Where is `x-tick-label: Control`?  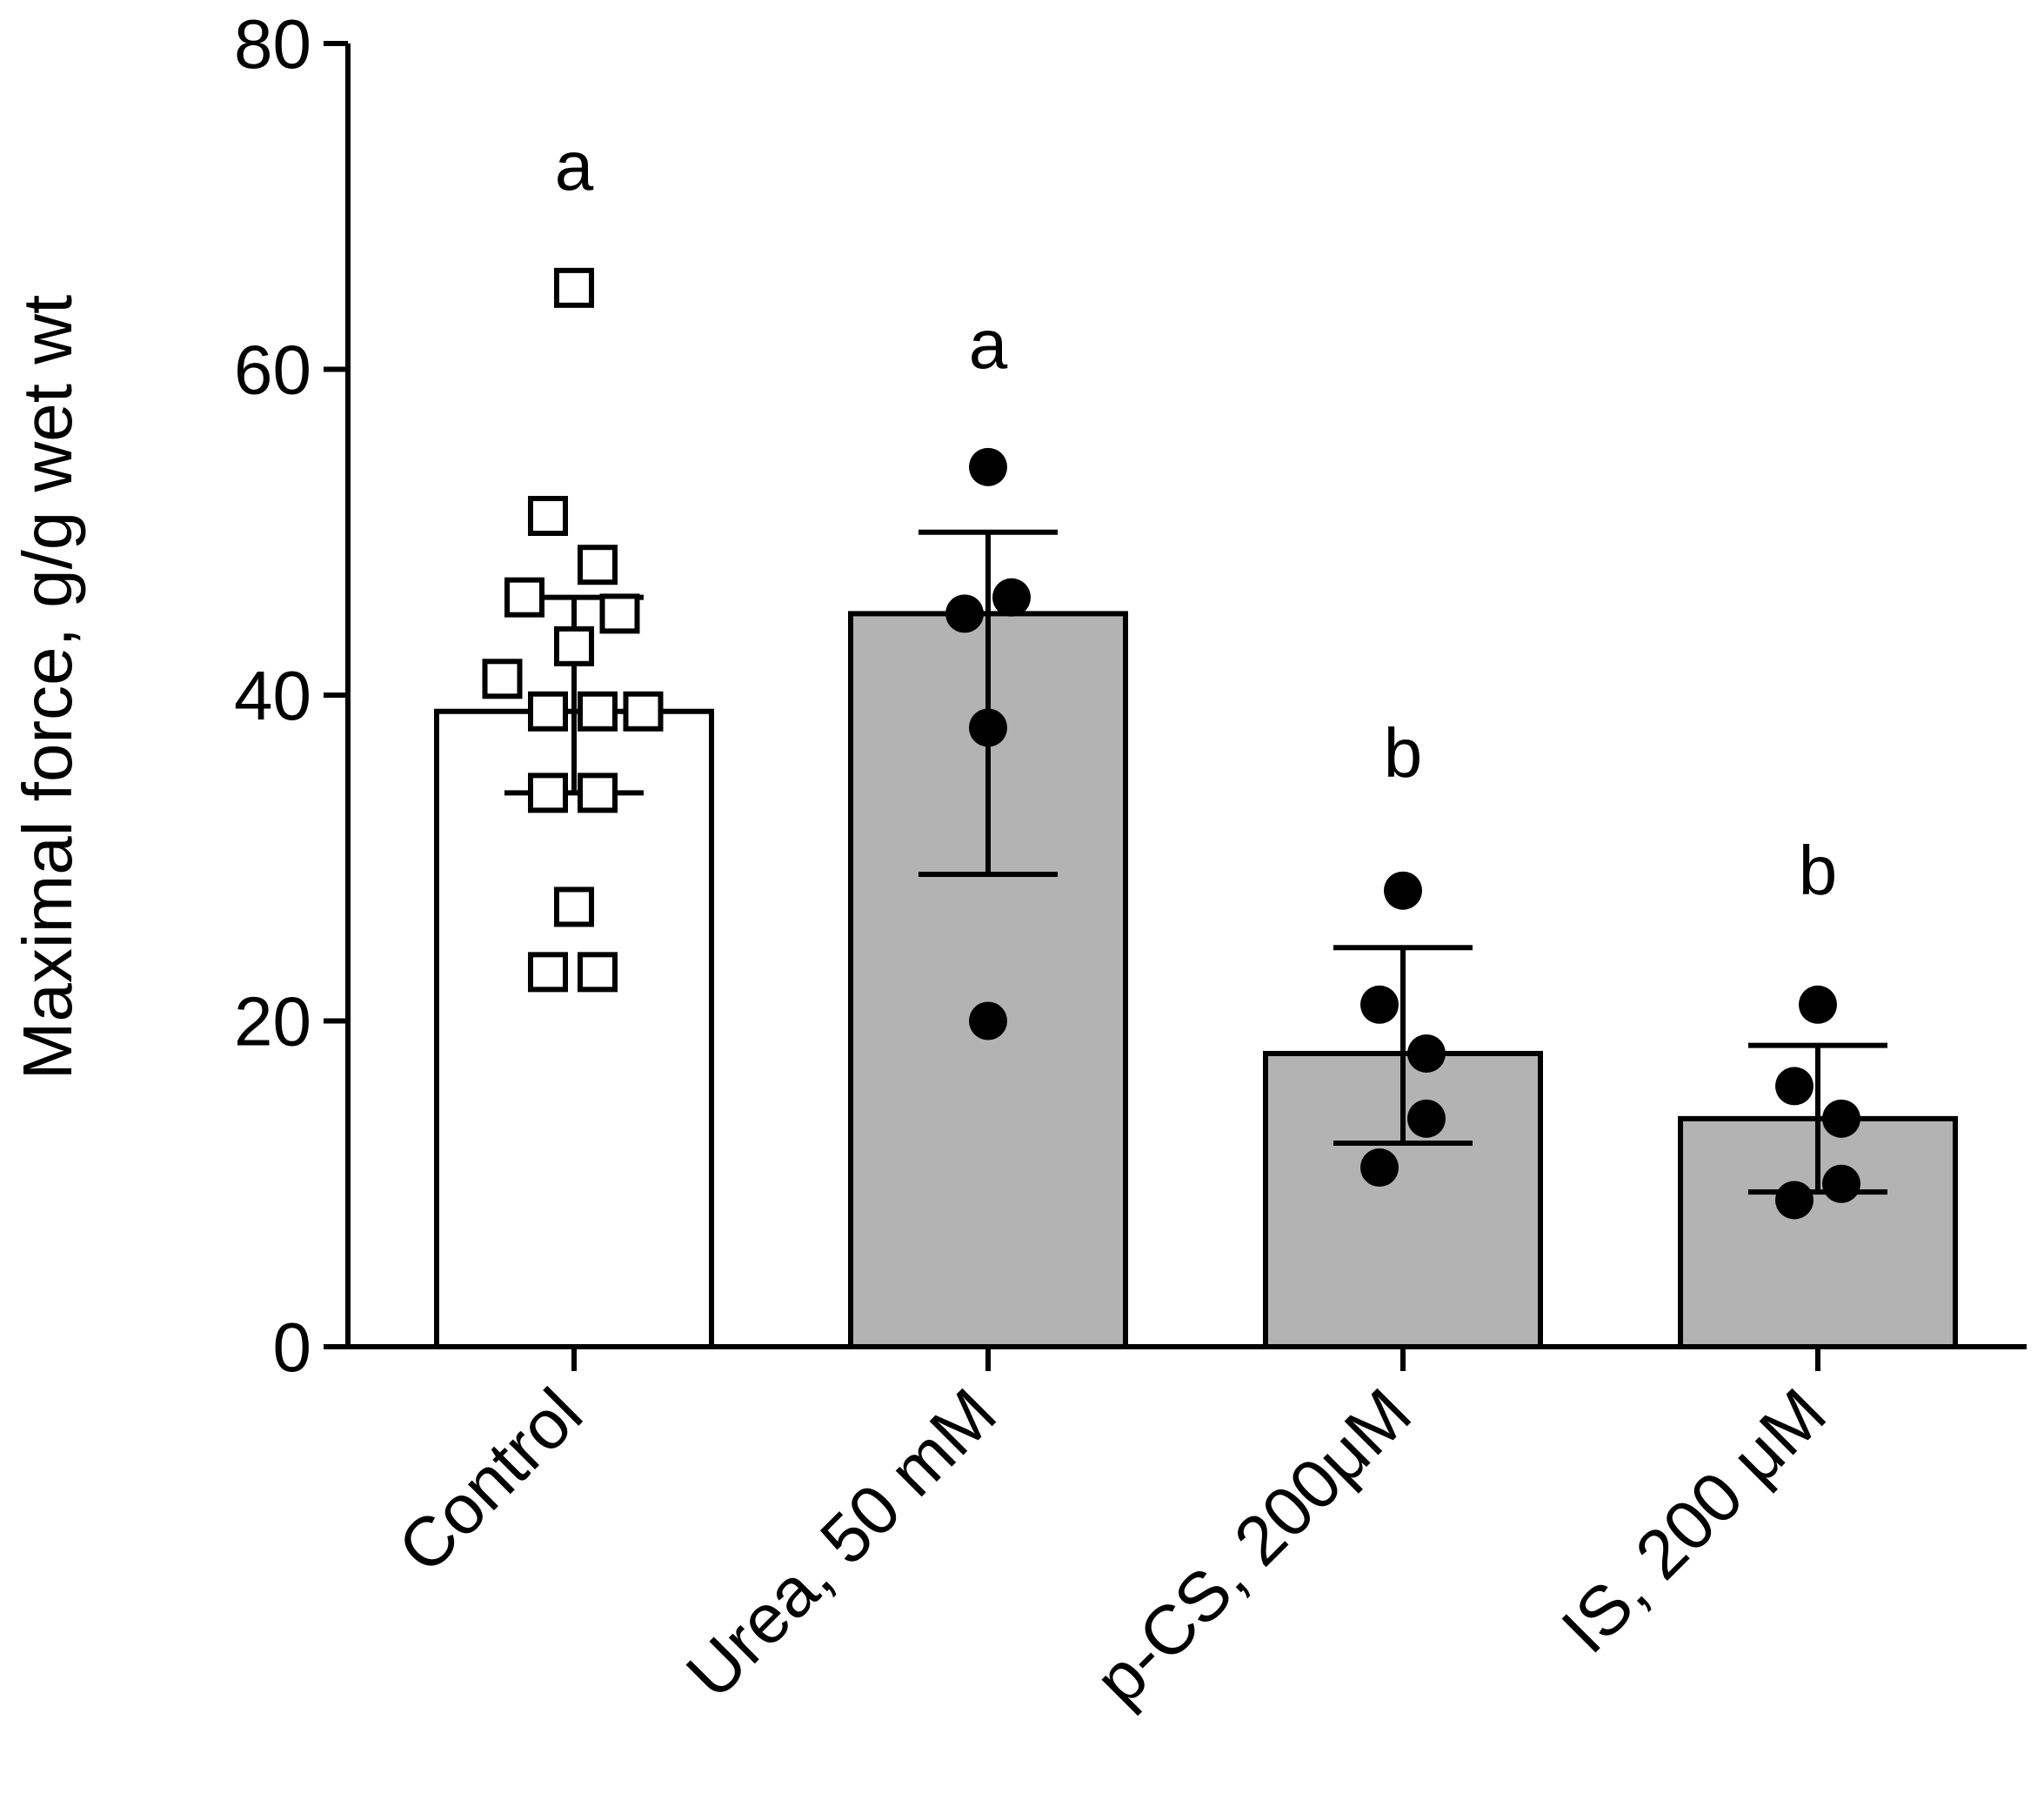 x-tick-label: Control is located at coordinates (490, 1480).